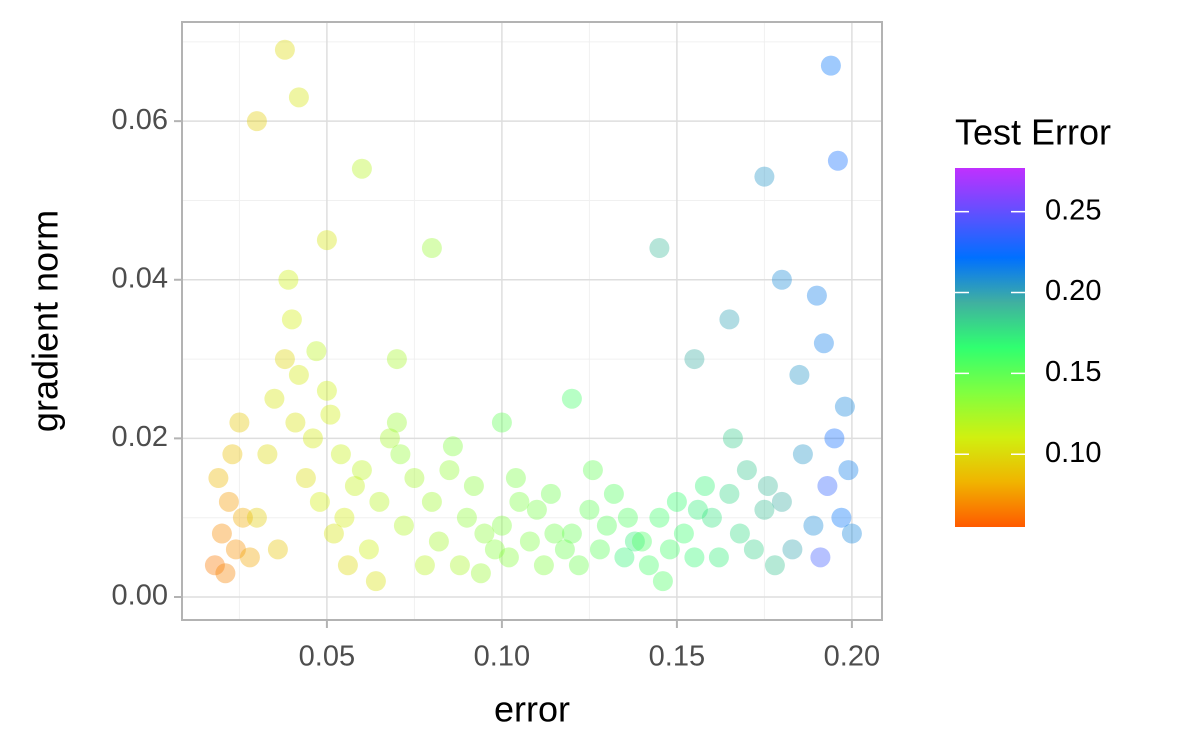  What do you see at coordinates (327, 657) in the screenshot?
I see `x-tick-label: 0.05` at bounding box center [327, 657].